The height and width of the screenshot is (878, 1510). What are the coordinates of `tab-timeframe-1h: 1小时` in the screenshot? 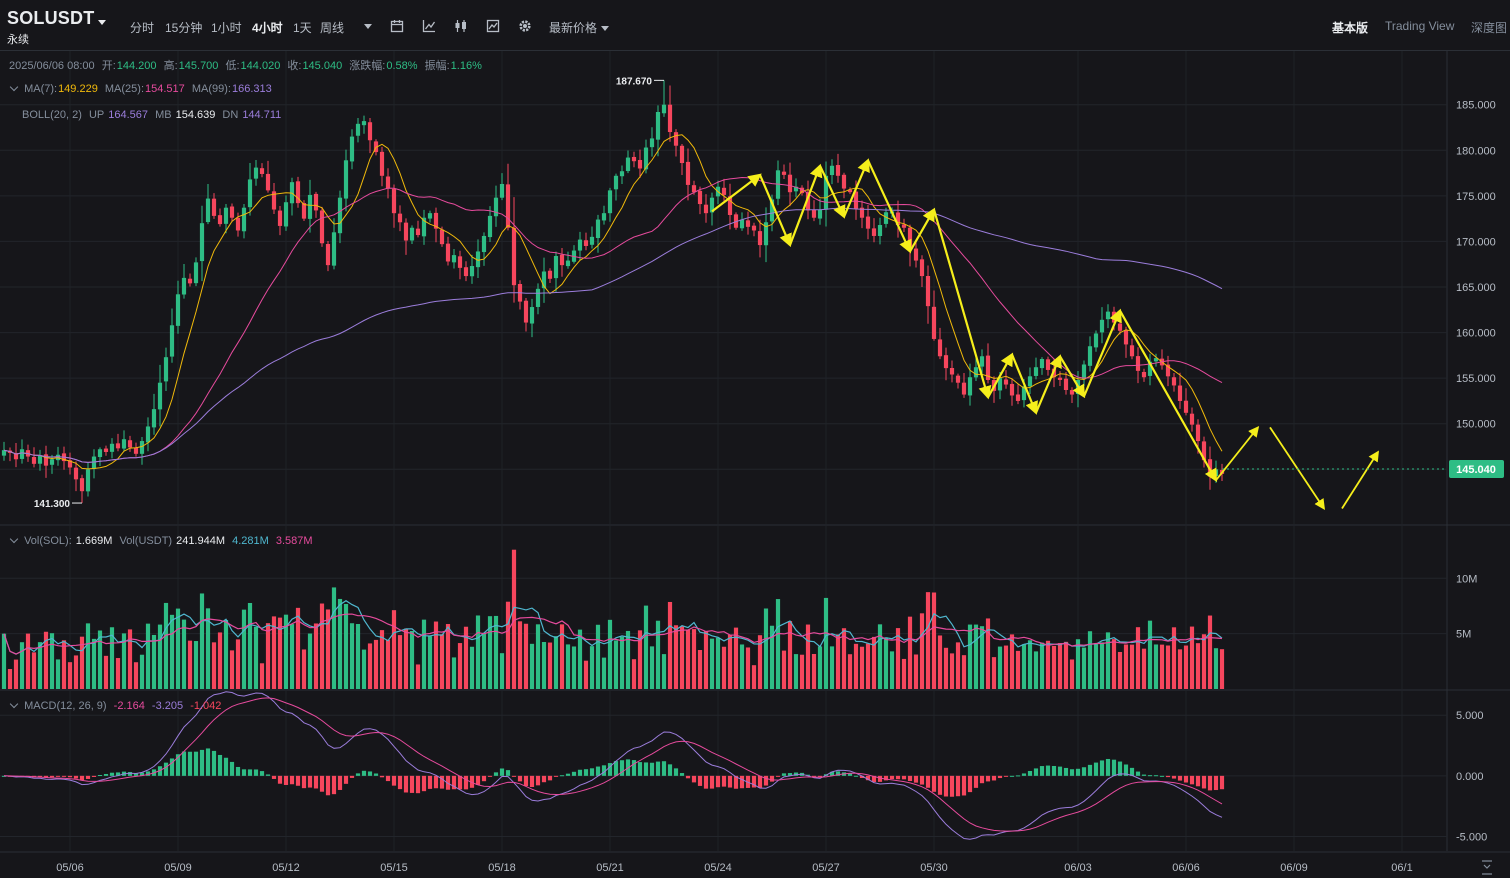 It's located at (226, 28).